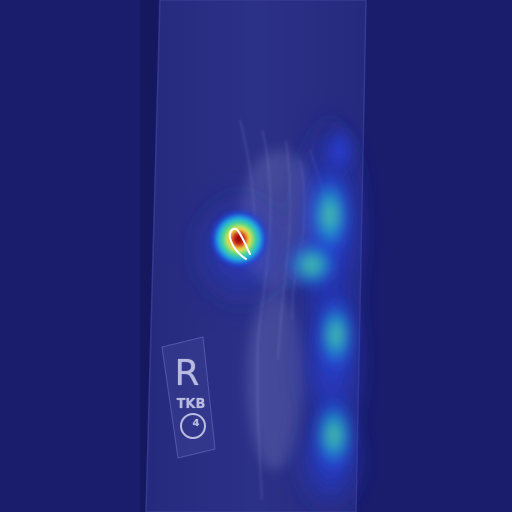  I want to click on heatmap-hotspot, so click(239, 239).